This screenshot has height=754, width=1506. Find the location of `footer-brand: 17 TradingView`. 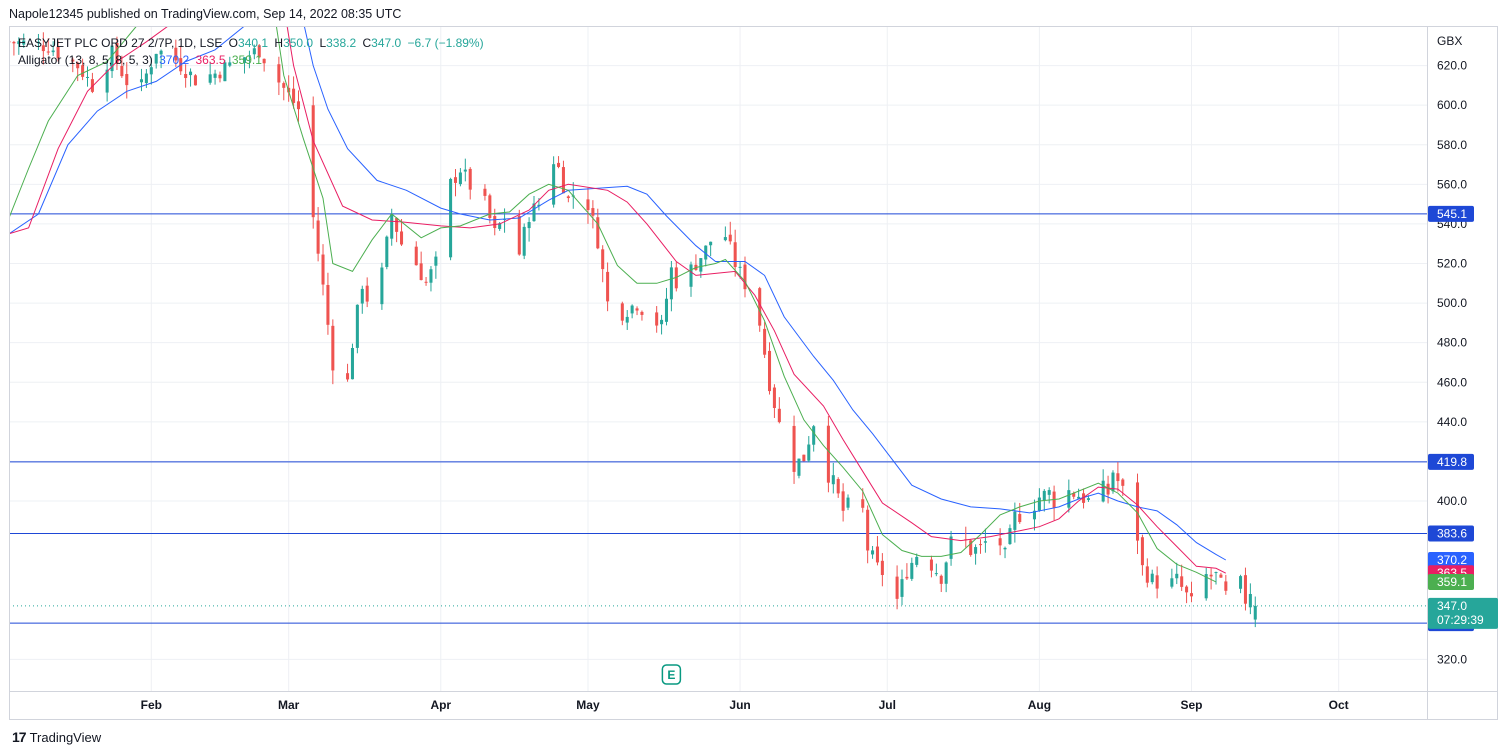

footer-brand: 17 TradingView is located at coordinates (56, 737).